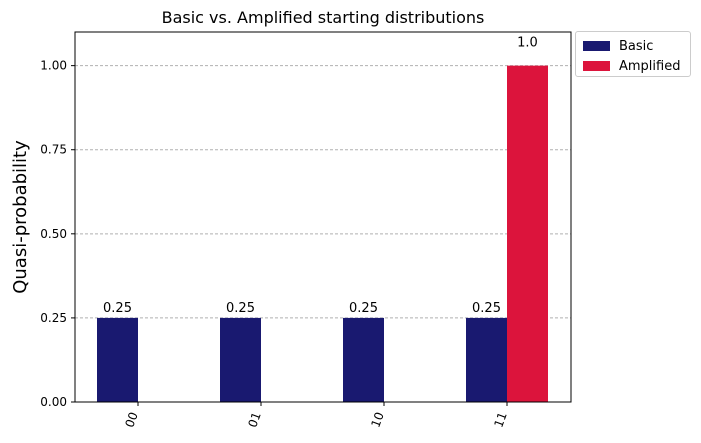 This screenshot has width=701, height=443. What do you see at coordinates (53, 318) in the screenshot?
I see `y-tick-label: 0.25` at bounding box center [53, 318].